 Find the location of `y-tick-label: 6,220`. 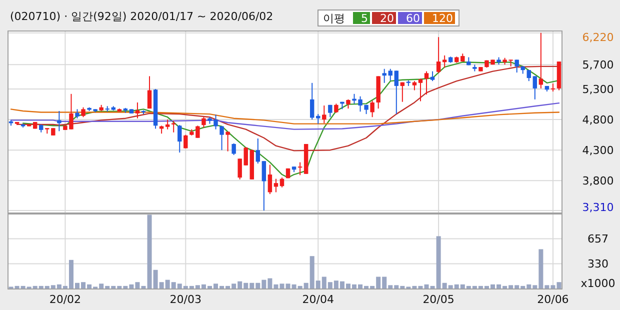

y-tick-label: 6,220 is located at coordinates (598, 37).